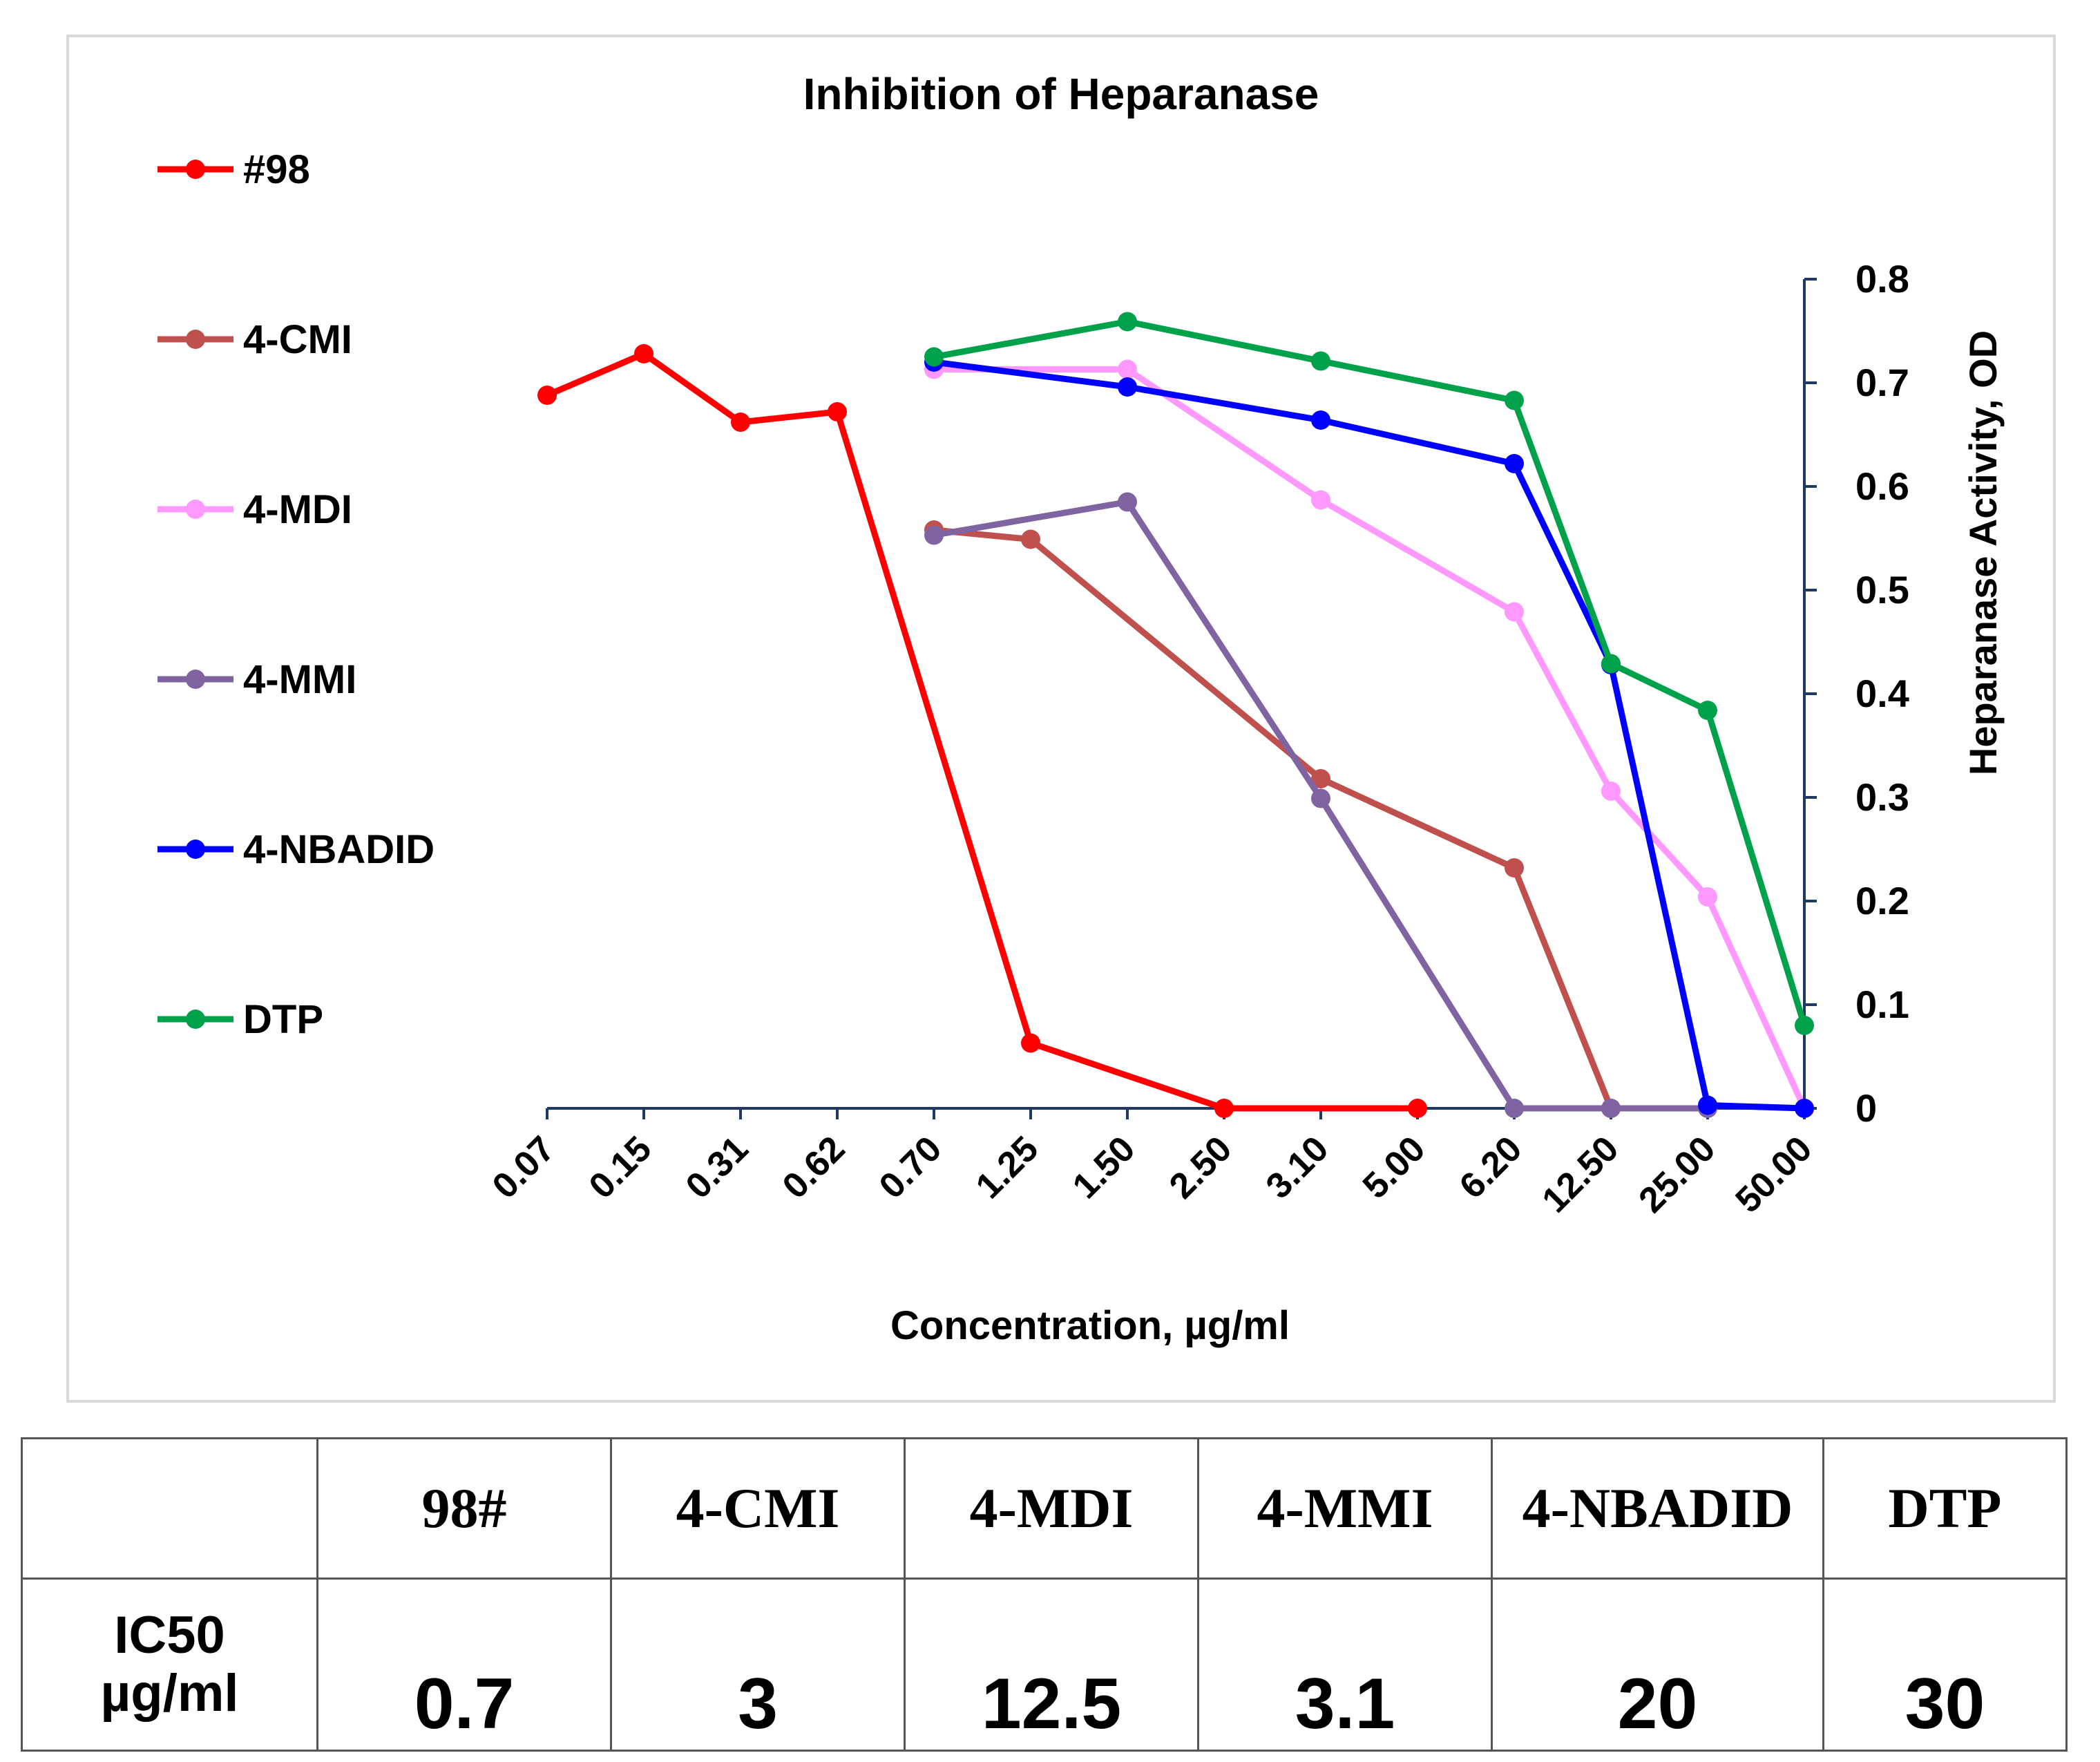 The width and height of the screenshot is (2100, 1762). I want to click on table-header-dtp: DTP, so click(1945, 1509).